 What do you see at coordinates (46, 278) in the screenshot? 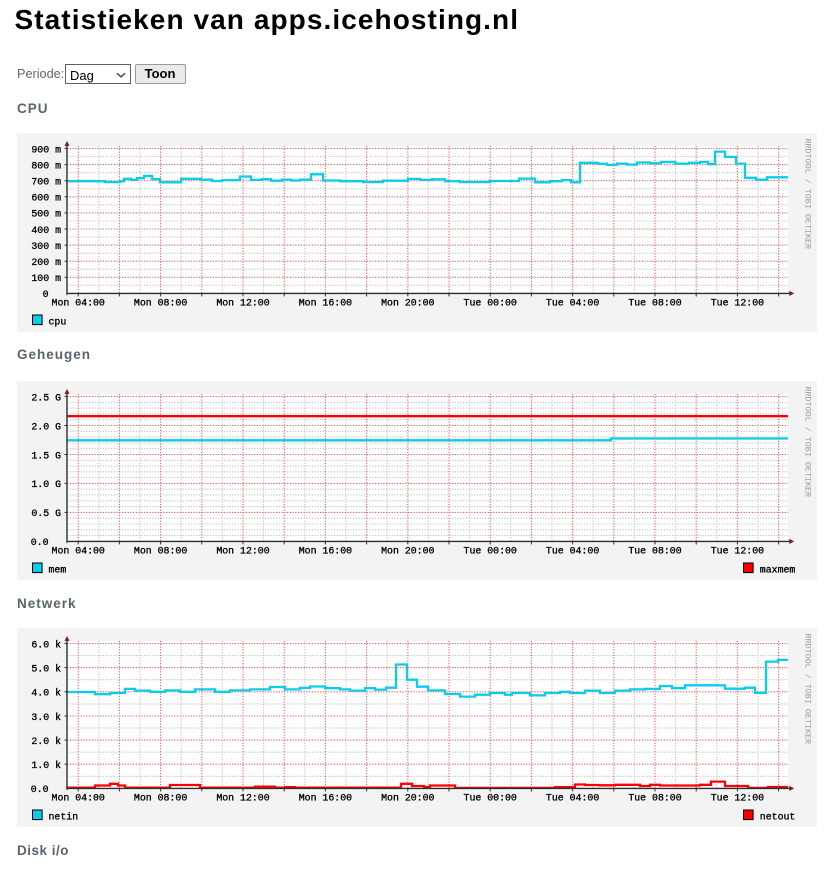
I see `svg-text: 100 m` at bounding box center [46, 278].